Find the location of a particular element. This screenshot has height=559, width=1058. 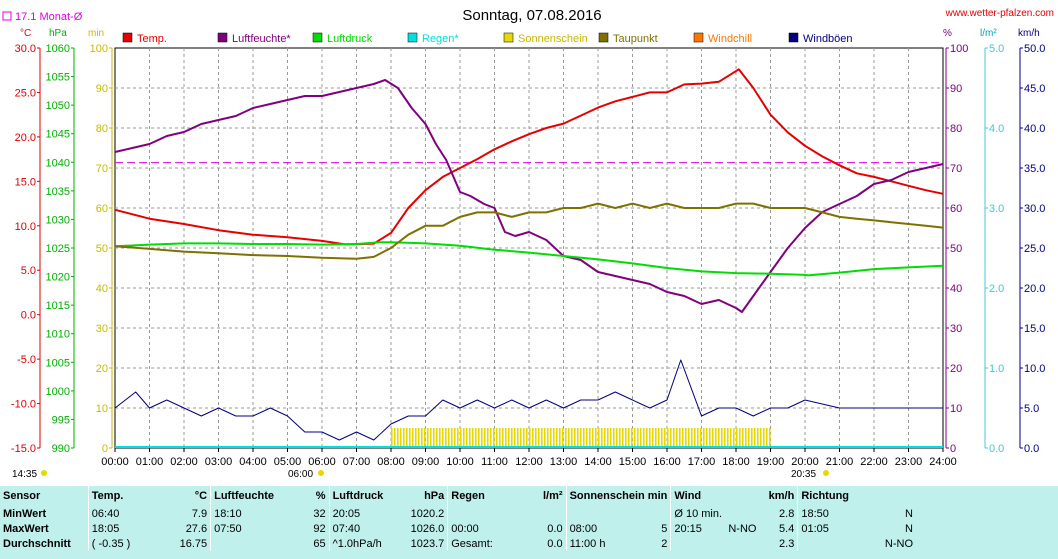

hdr-wind-dir is located at coordinates (742, 496).